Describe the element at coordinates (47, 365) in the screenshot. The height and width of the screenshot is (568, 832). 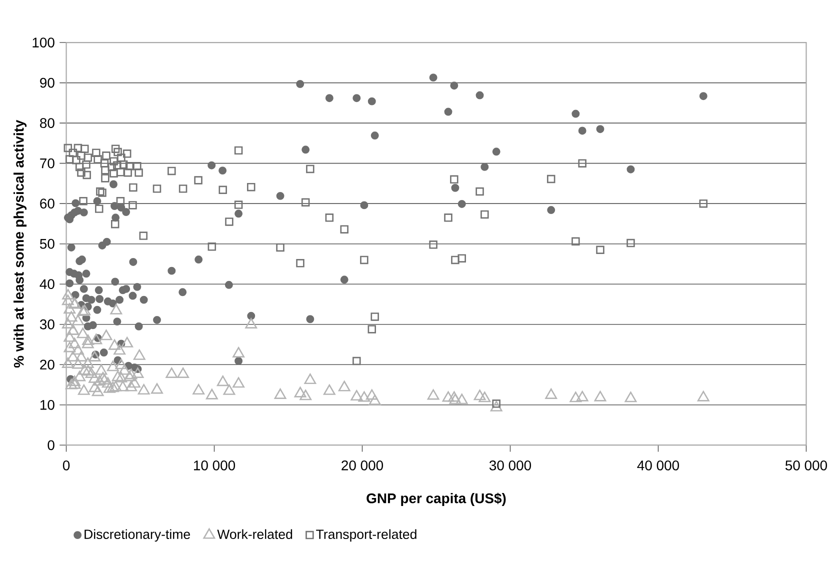
I see `y-tick-label: 20` at that location.